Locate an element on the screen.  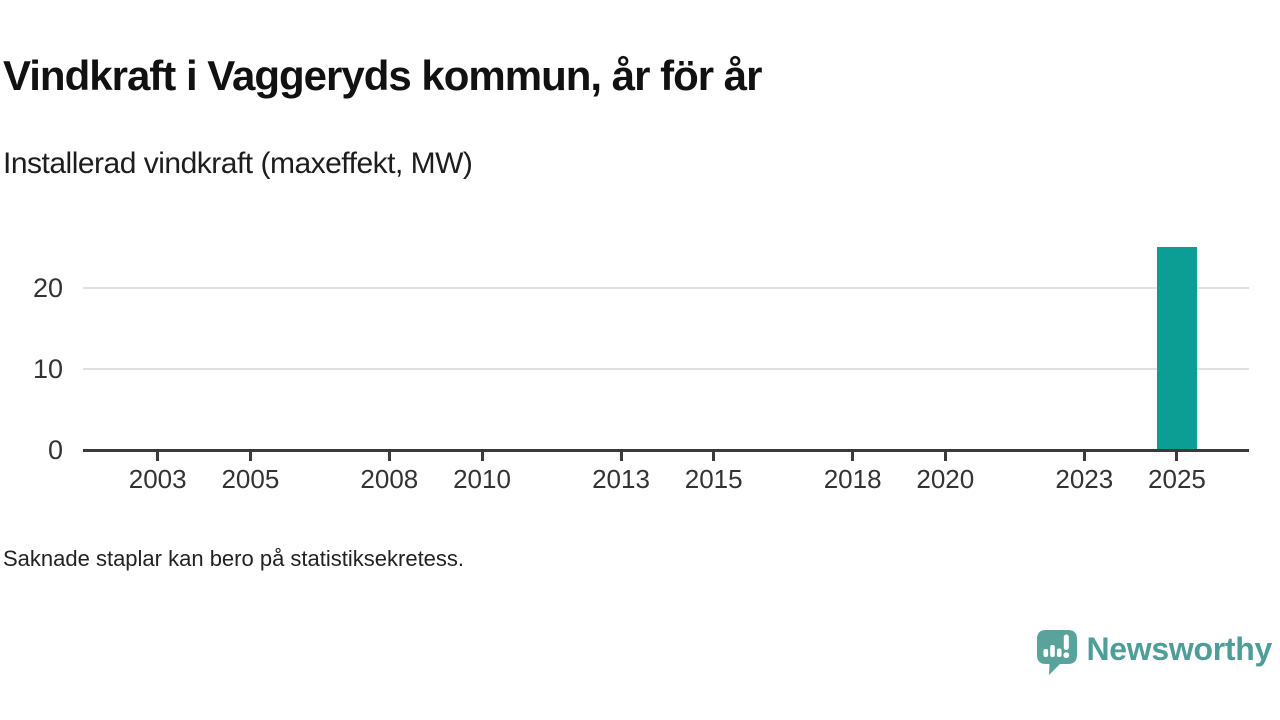
chart-subtitle: Installerad vindkraft (maxeffekt, MW) is located at coordinates (238, 163).